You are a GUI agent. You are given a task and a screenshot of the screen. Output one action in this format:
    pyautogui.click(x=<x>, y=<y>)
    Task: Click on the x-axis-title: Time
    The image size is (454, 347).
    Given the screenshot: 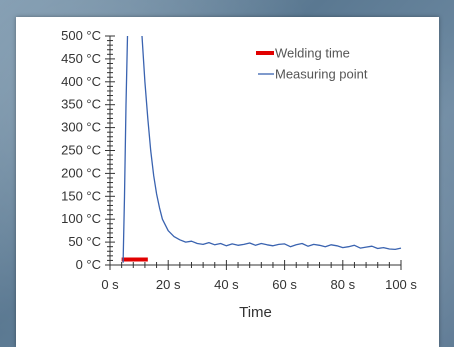 What is the action you would take?
    pyautogui.click(x=255, y=312)
    